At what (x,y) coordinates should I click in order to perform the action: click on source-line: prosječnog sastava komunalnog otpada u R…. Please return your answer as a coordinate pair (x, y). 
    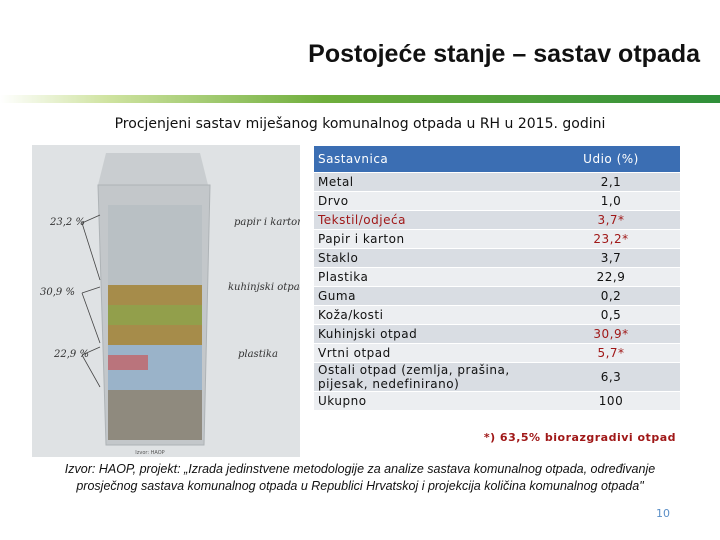
    Looking at the image, I should click on (360, 486).